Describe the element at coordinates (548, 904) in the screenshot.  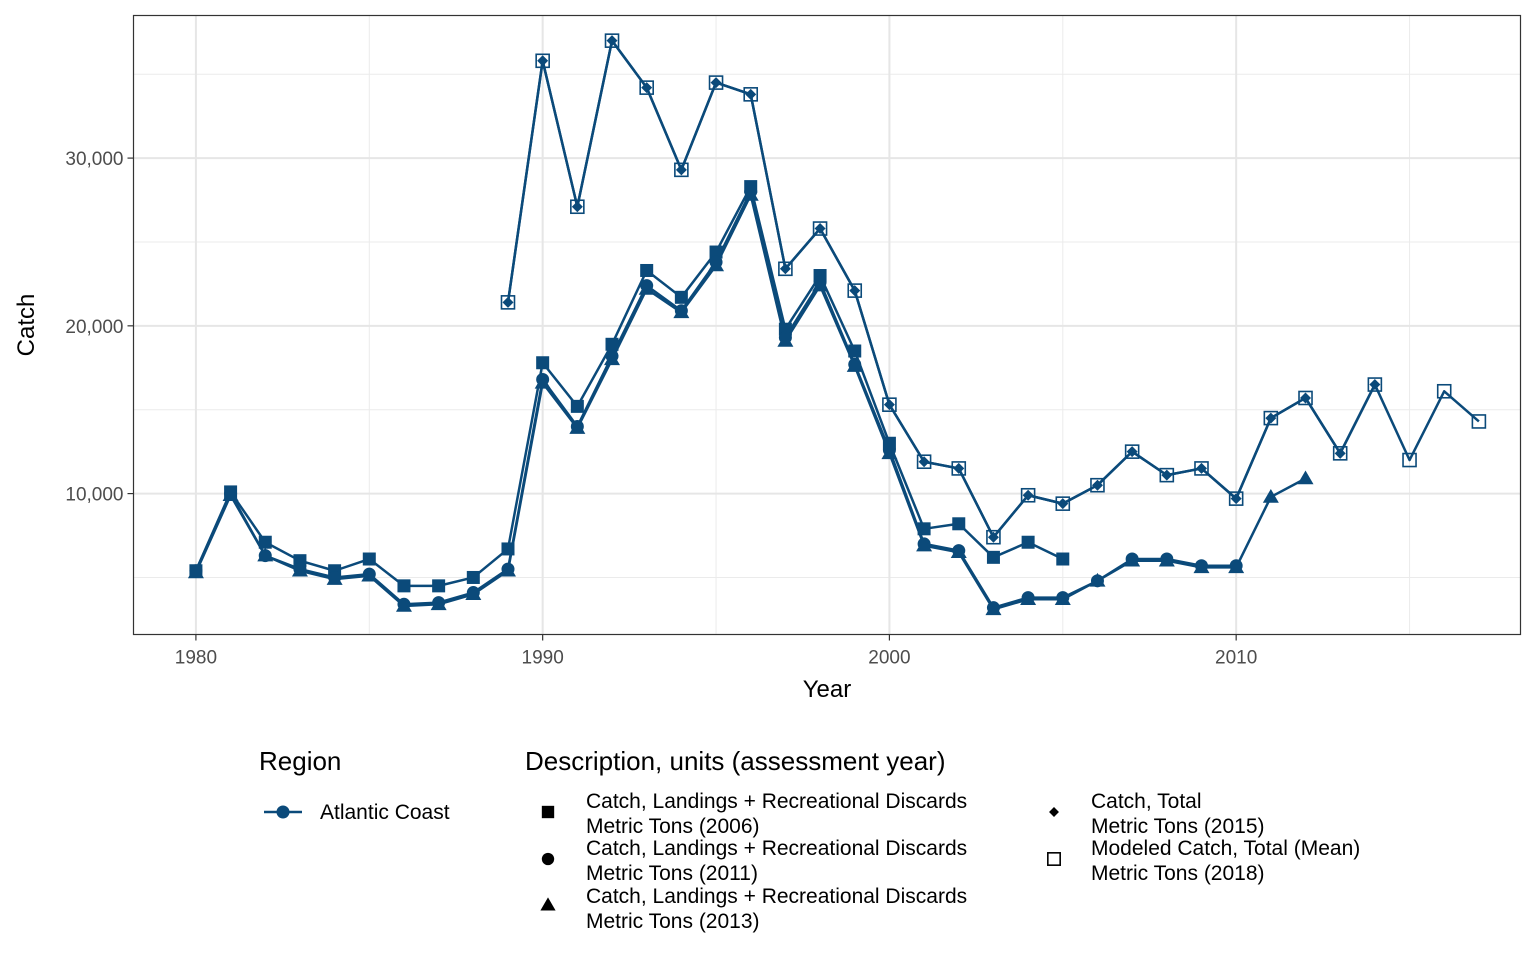
I see `legend-key-triangle` at that location.